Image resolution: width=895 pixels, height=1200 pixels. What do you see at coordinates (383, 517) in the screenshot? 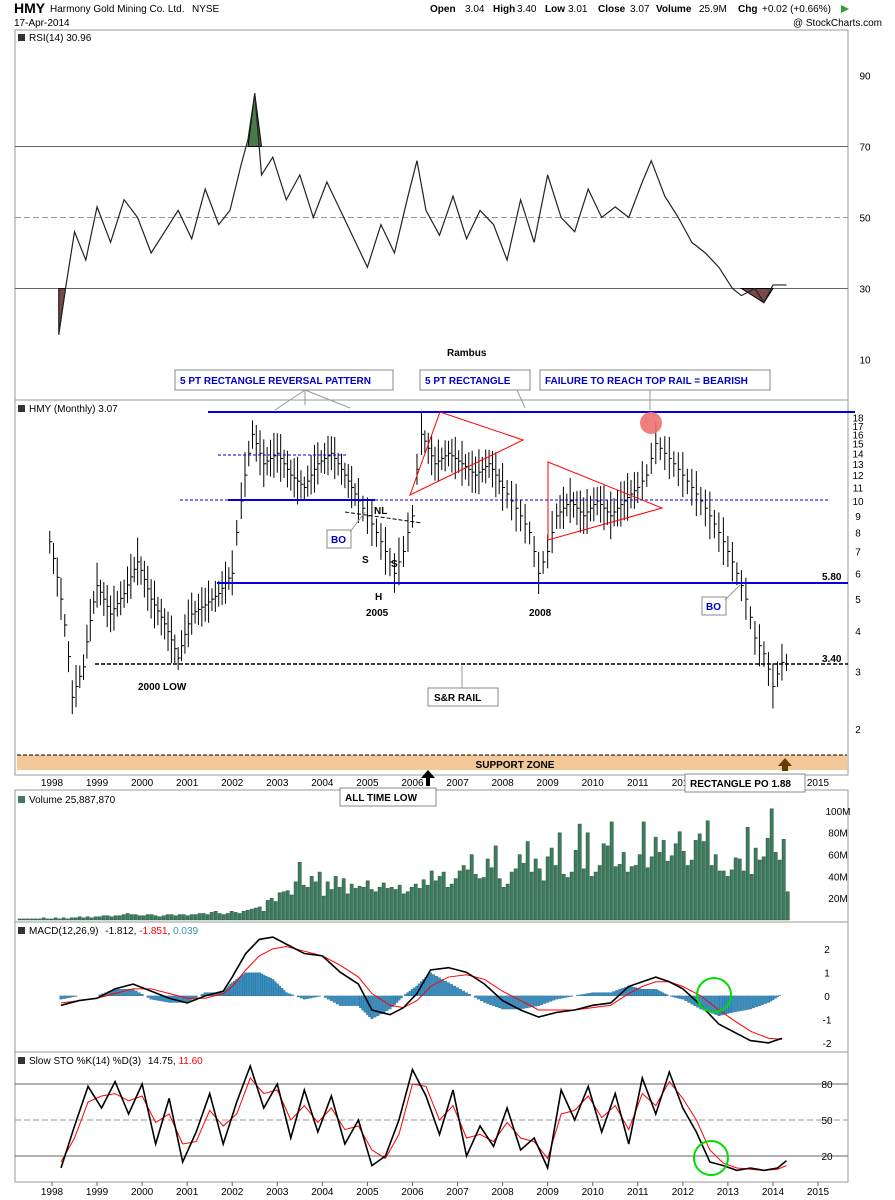
I see `nl-line` at bounding box center [383, 517].